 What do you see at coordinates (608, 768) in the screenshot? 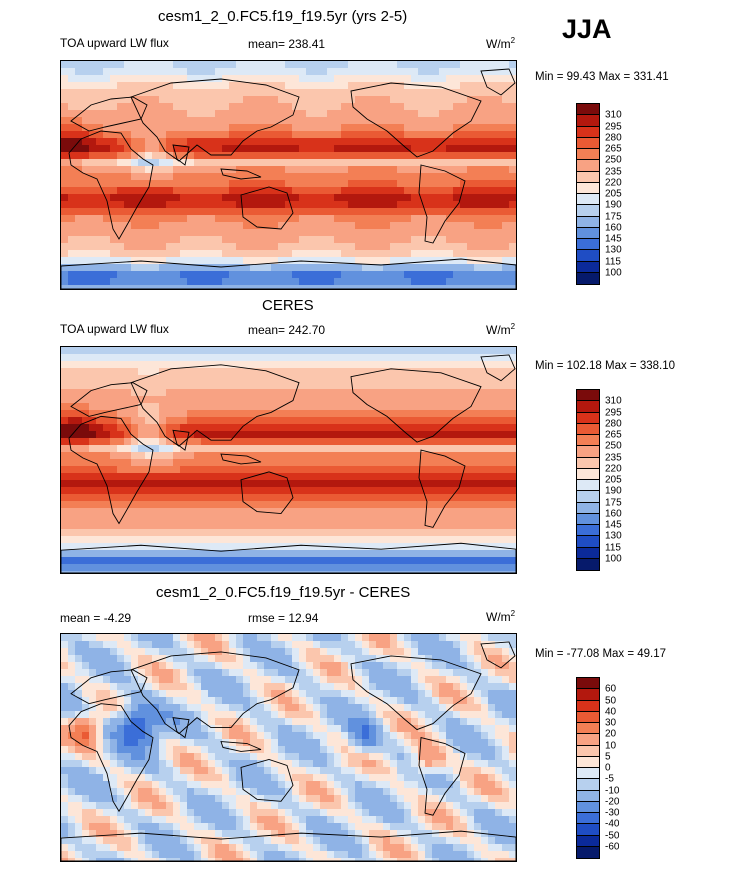
I see `colorbar-tick-label: 0` at bounding box center [608, 768].